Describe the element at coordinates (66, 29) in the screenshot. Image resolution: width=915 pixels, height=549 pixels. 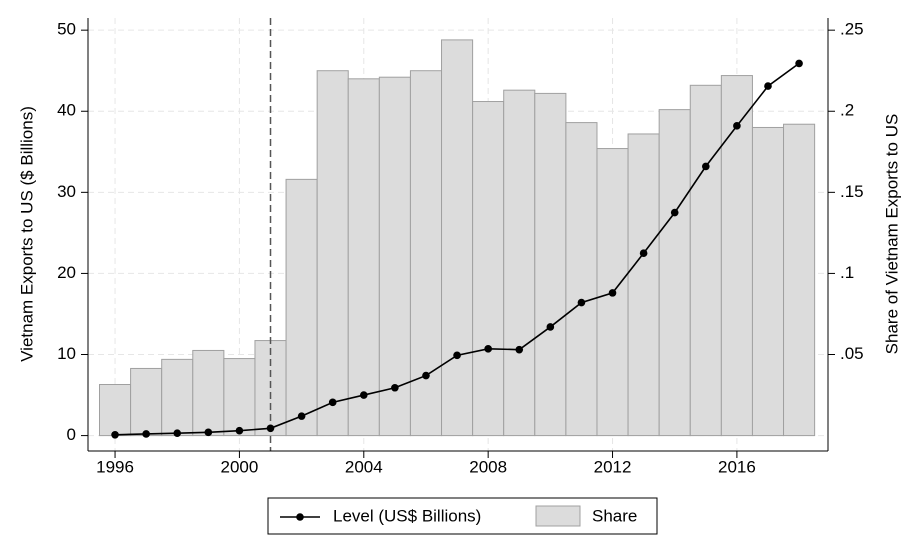
I see `y-tick-label: 50` at that location.